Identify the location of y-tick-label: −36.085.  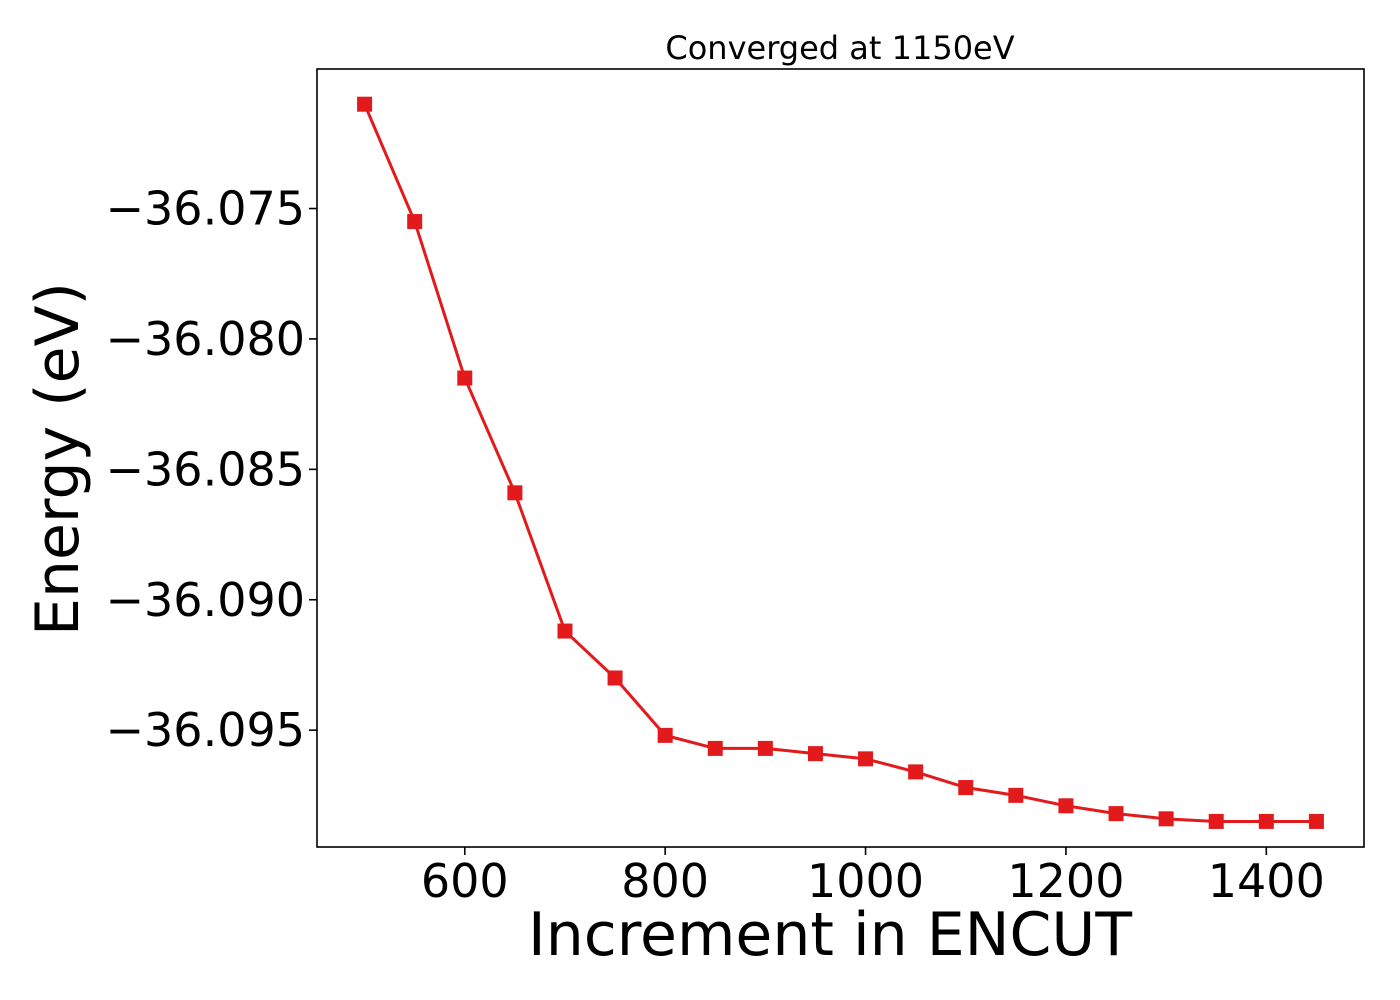
(206, 469).